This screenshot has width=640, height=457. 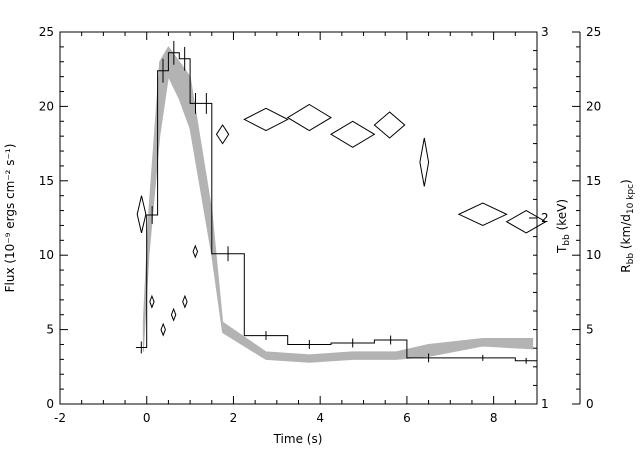 What do you see at coordinates (590, 330) in the screenshot?
I see `radius-tick-label: 5` at bounding box center [590, 330].